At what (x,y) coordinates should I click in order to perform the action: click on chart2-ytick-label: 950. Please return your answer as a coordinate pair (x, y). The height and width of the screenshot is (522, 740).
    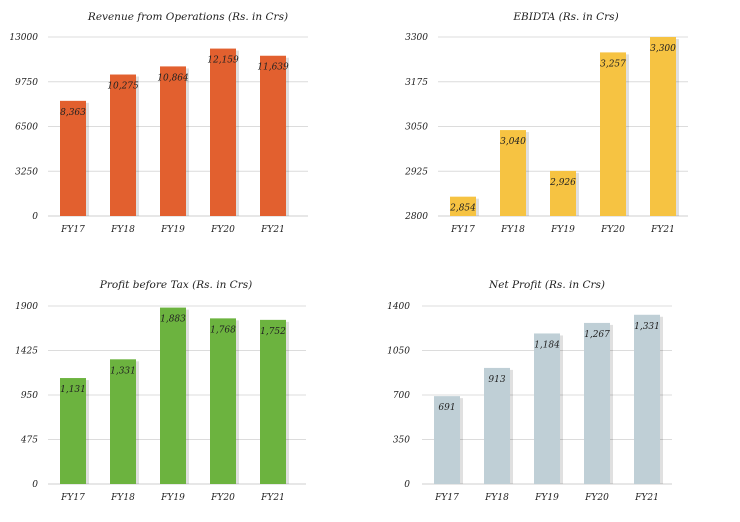
    Looking at the image, I should click on (29, 396).